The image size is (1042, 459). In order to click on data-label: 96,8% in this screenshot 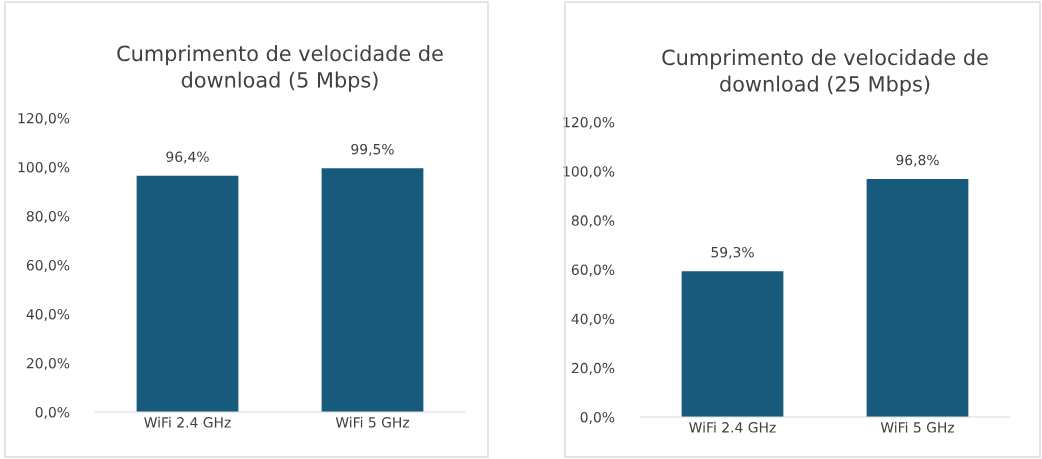, I will do `click(917, 160)`.